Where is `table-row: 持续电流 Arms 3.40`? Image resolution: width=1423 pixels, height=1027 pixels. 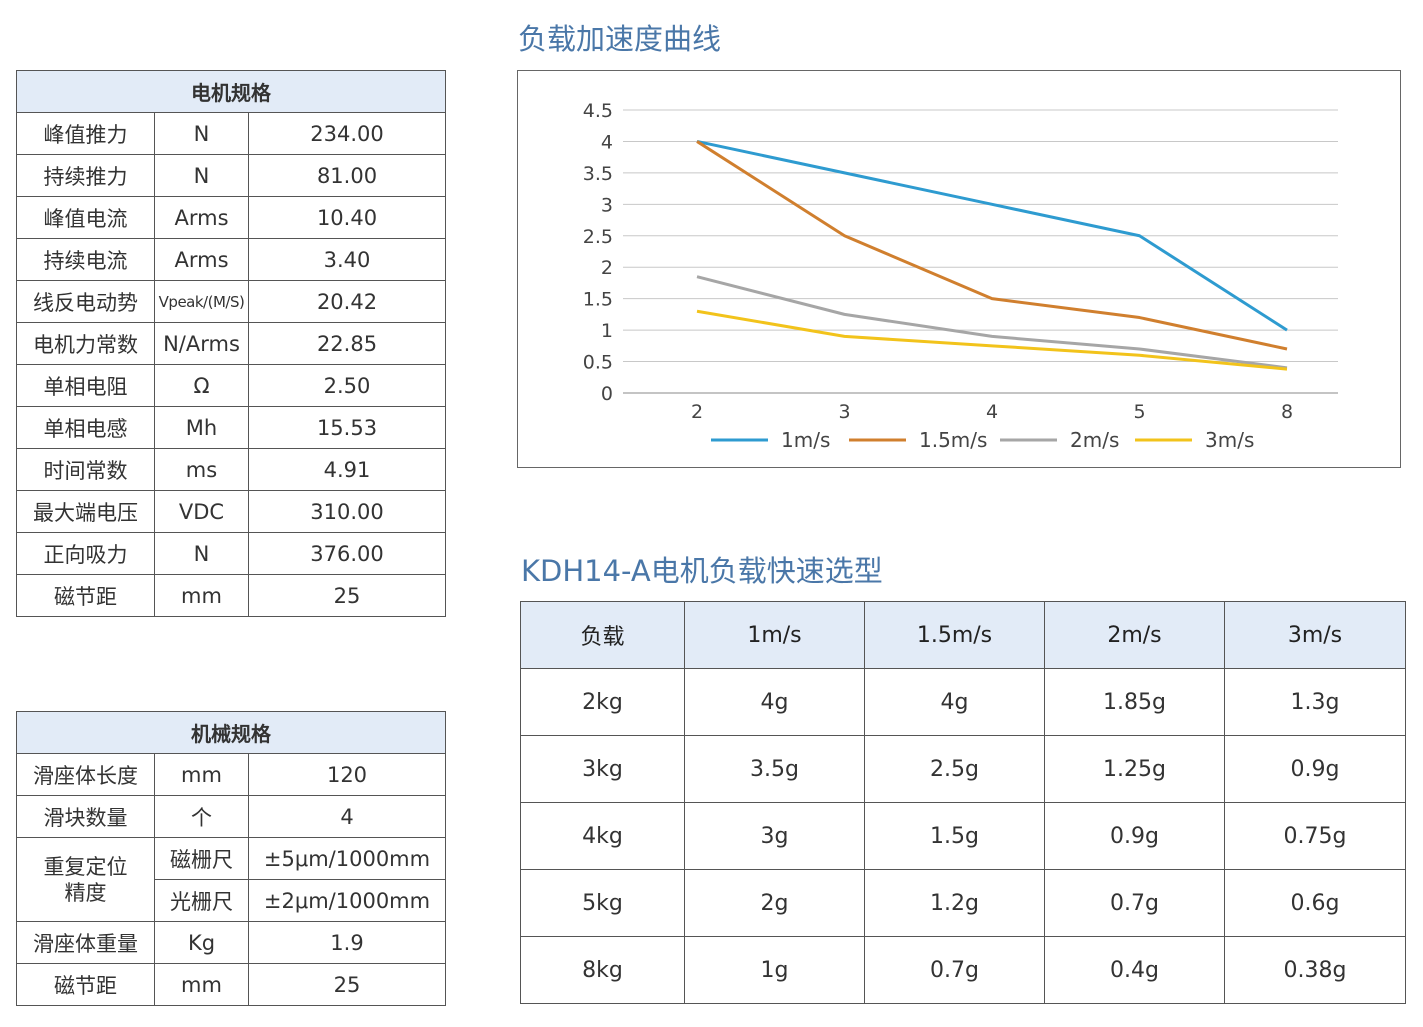
table-row: 持续电流 Arms 3.40 is located at coordinates (231, 259).